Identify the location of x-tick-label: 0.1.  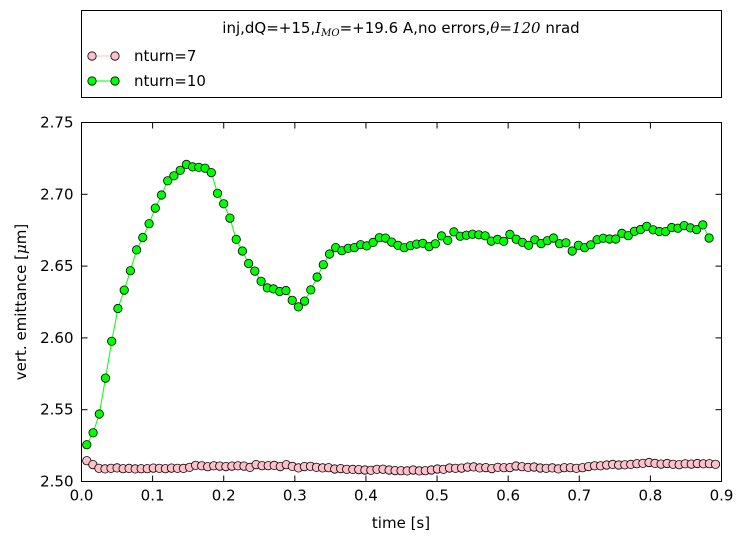
(153, 496).